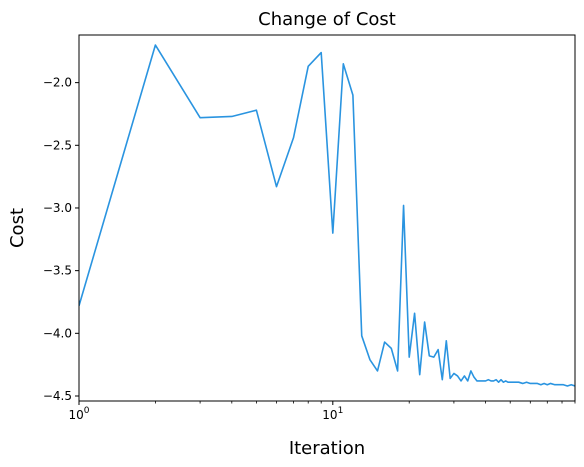 This screenshot has width=584, height=467. What do you see at coordinates (78, 414) in the screenshot?
I see `x-tick-label: 10⁰` at bounding box center [78, 414].